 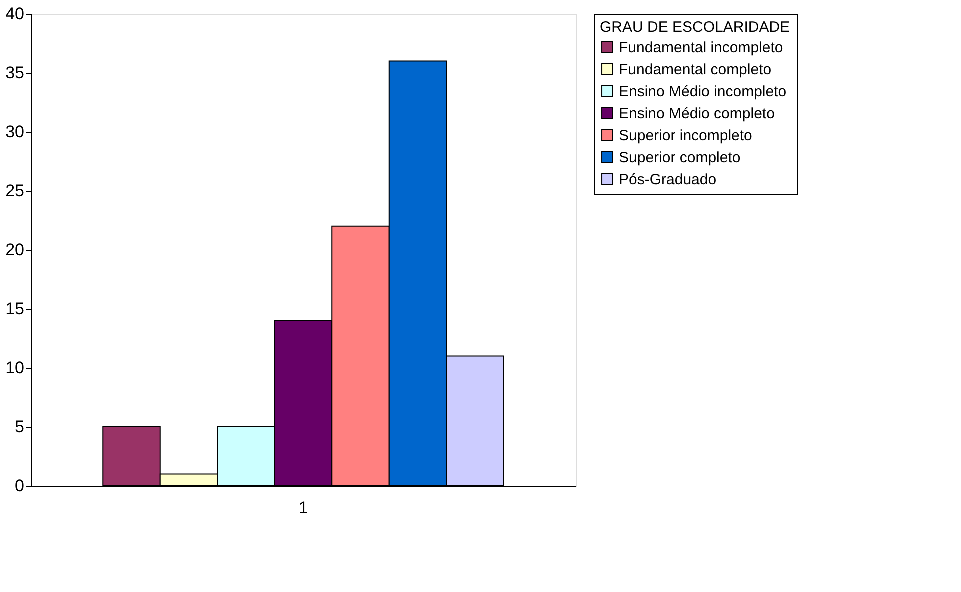 What do you see at coordinates (15, 132) in the screenshot?
I see `y-tick-label: 30` at bounding box center [15, 132].